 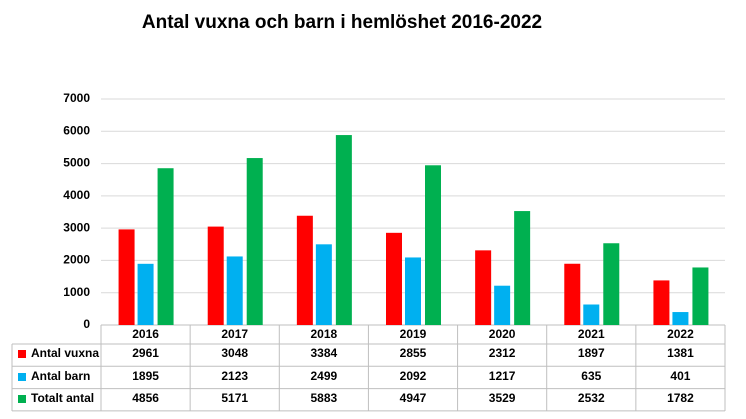 What do you see at coordinates (591, 398) in the screenshot?
I see `table-value: 2532` at bounding box center [591, 398].